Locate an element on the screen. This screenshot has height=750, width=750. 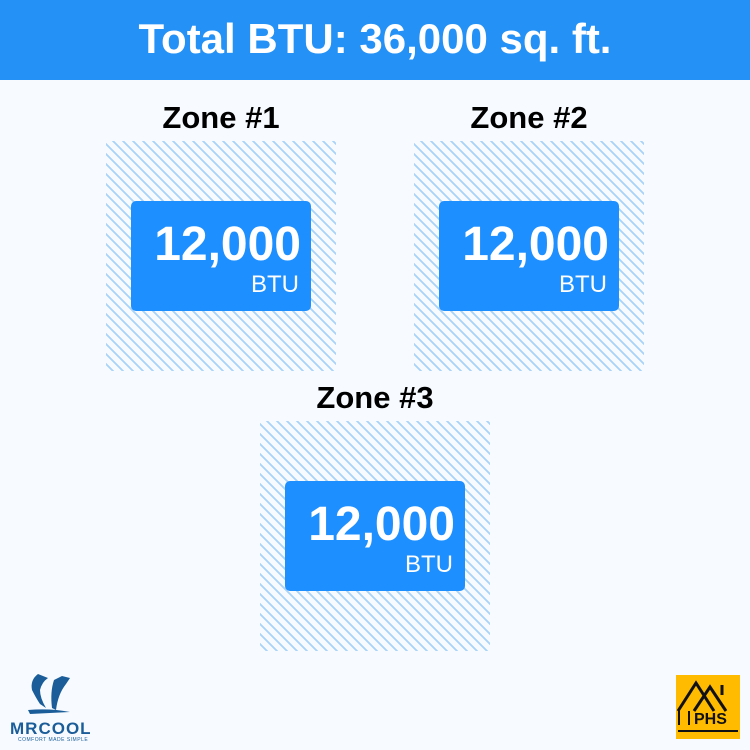
phs-logo: PHS is located at coordinates (708, 707).